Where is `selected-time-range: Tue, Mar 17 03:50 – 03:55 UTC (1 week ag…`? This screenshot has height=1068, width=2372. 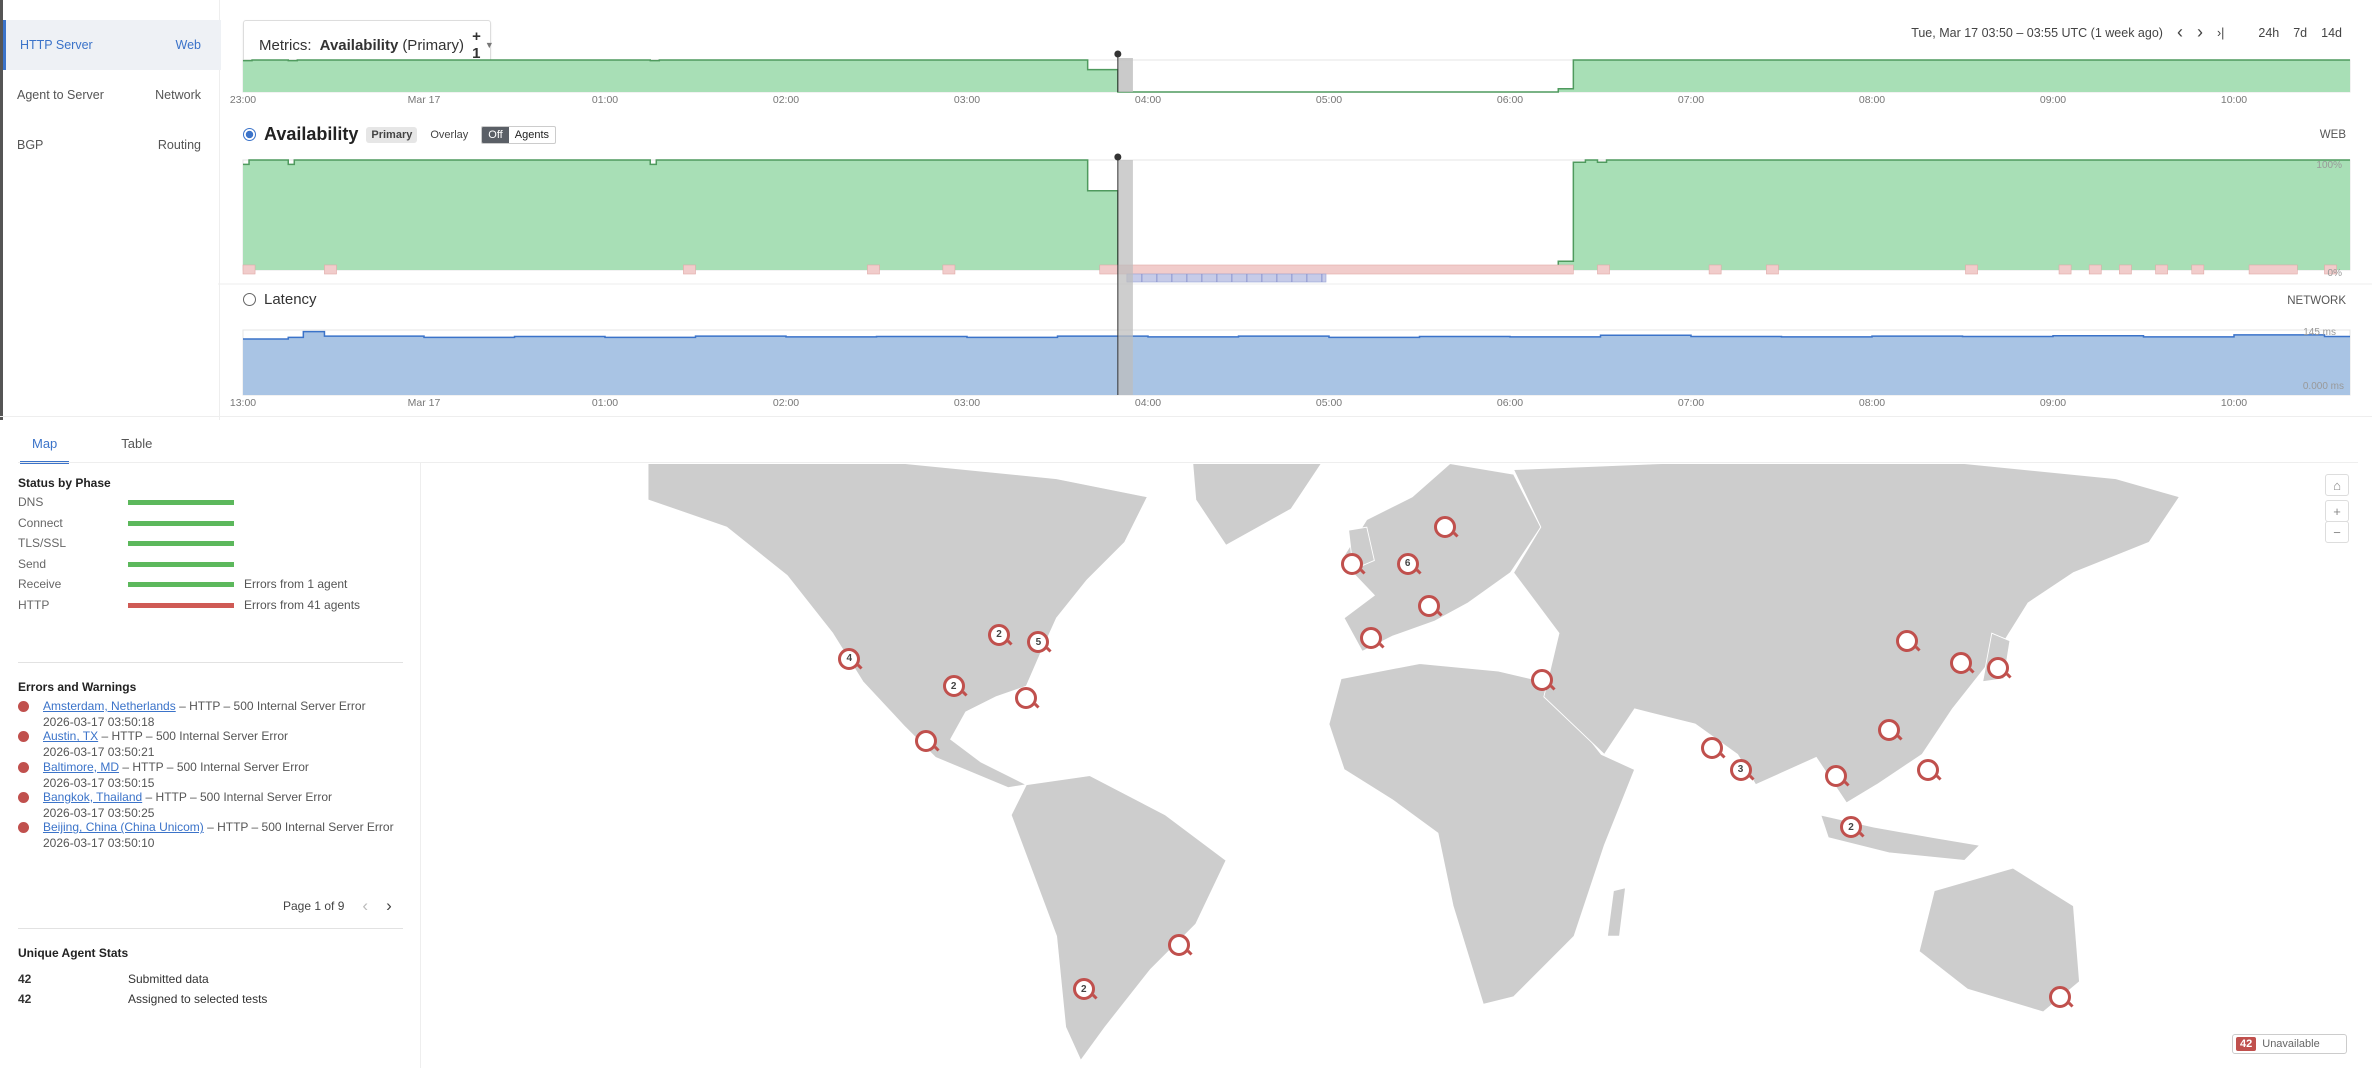 selected-time-range: Tue, Mar 17 03:50 – 03:55 UTC (1 week ag… is located at coordinates (2037, 32).